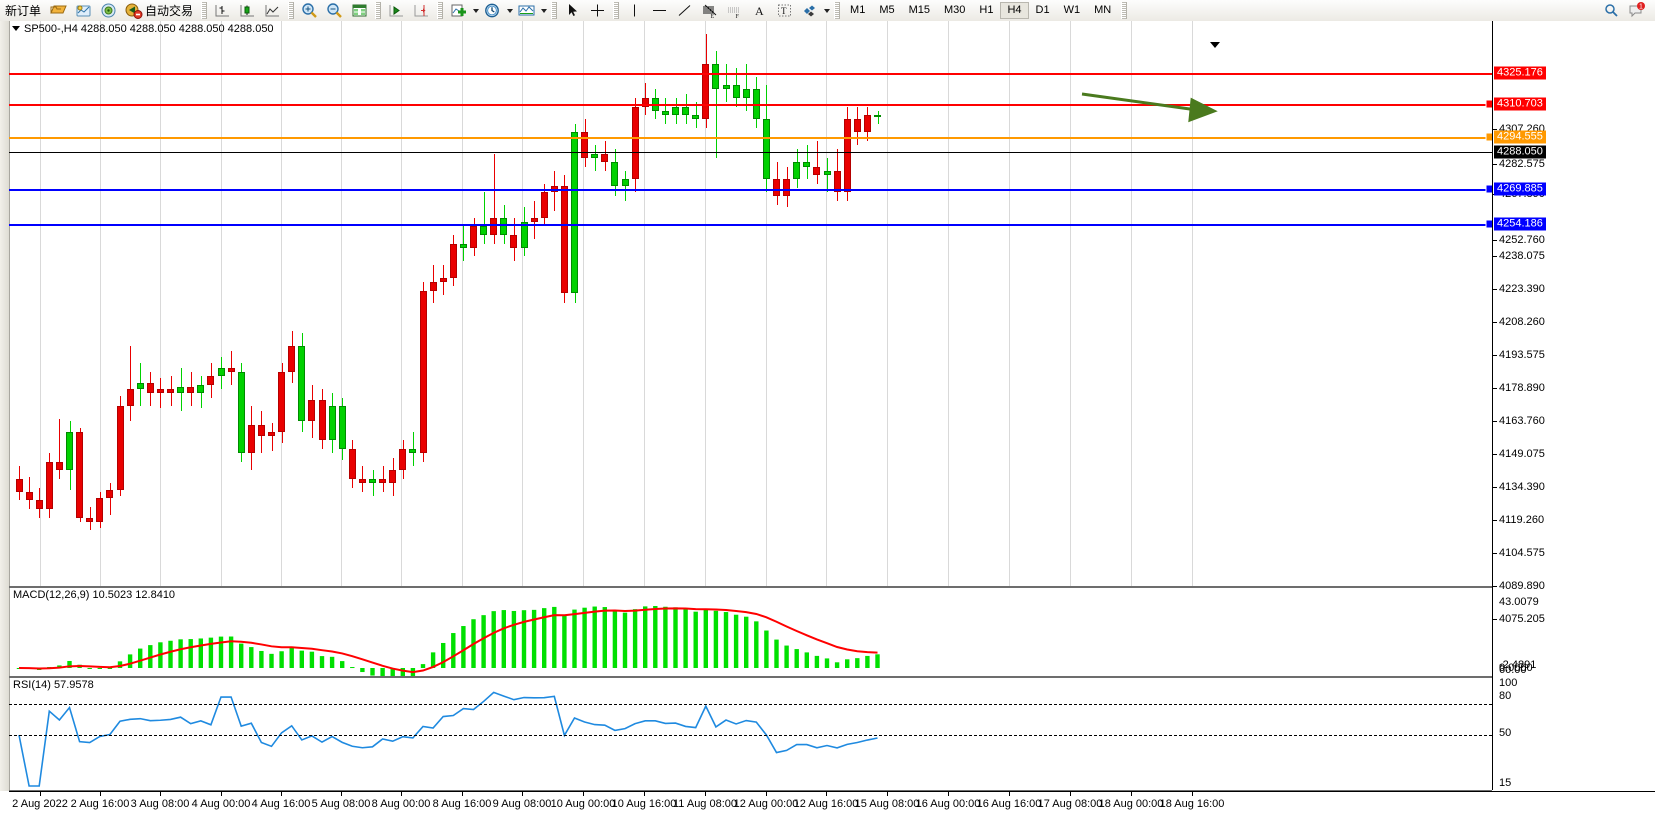 This screenshot has height=817, width=1655. I want to click on price-level-badge: 4310.703, so click(1520, 104).